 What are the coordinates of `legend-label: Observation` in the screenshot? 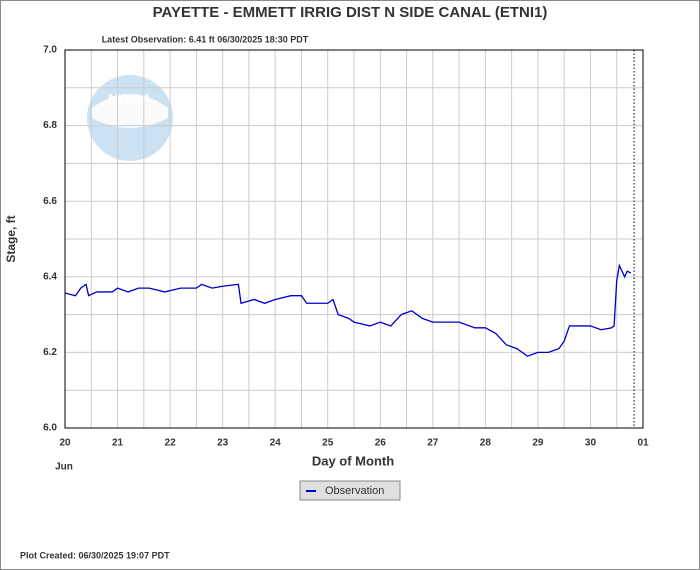 It's located at (354, 491).